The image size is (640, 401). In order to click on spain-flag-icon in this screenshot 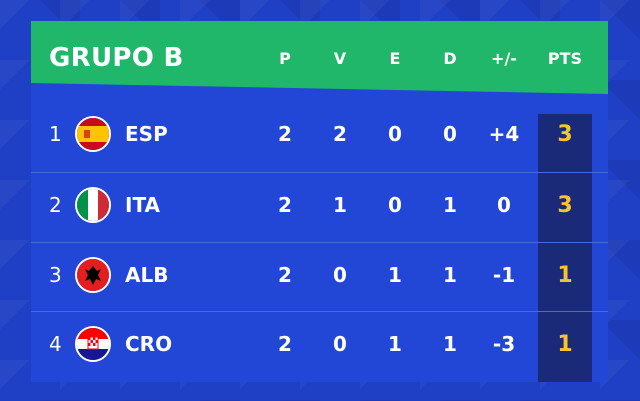, I will do `click(93, 134)`.